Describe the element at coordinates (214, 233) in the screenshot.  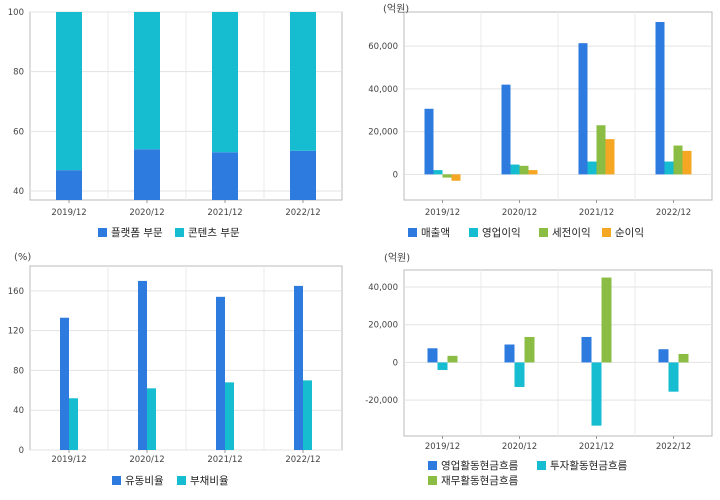
I see `legend-label: 콘텐츠 부문` at that location.